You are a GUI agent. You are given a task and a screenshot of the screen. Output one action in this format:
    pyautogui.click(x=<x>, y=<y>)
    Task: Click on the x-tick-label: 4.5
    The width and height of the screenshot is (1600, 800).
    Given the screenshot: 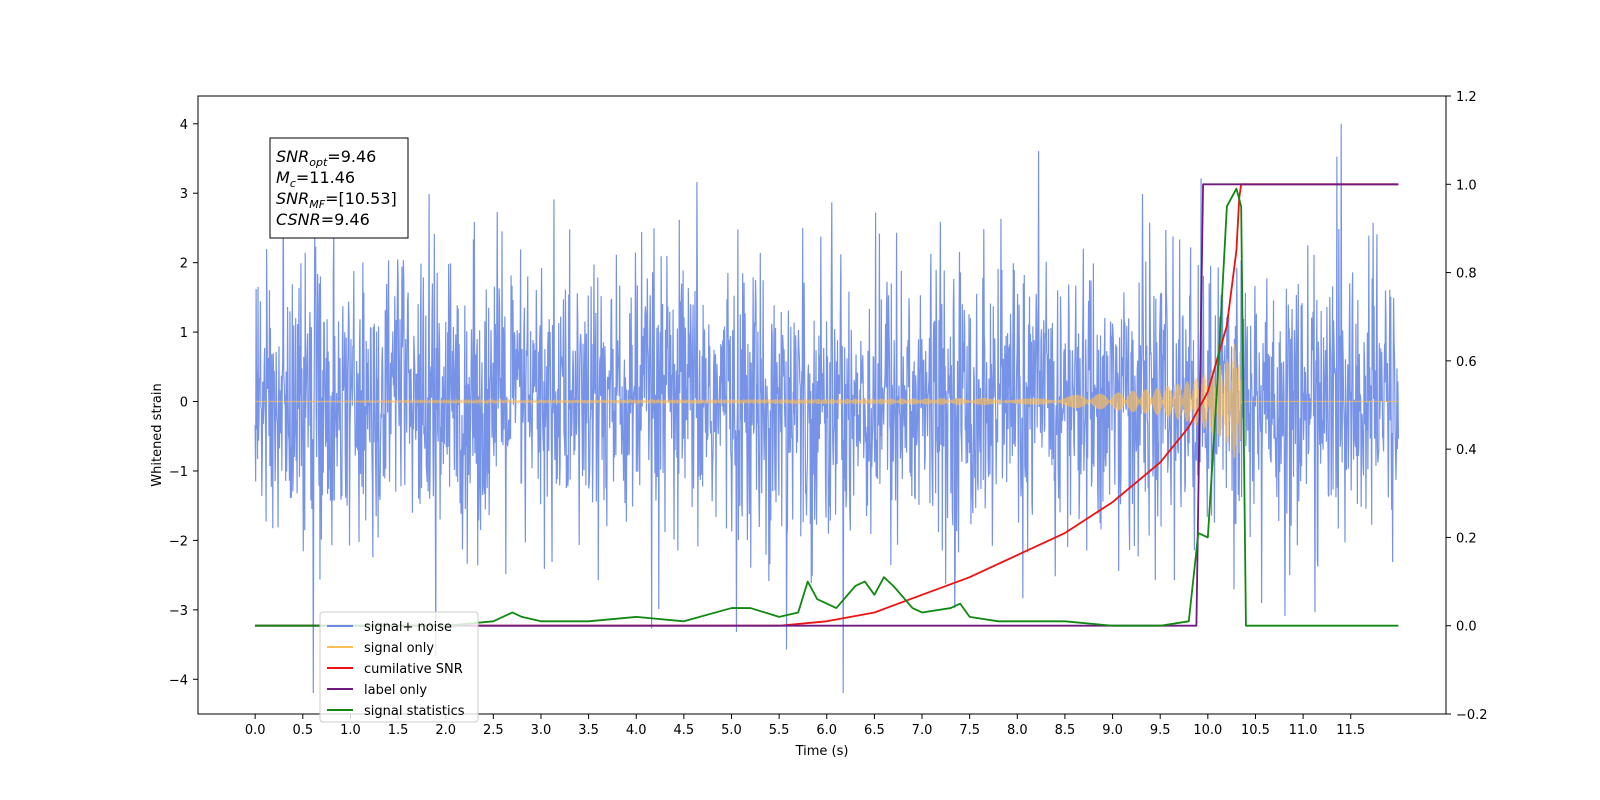 What is the action you would take?
    pyautogui.click(x=684, y=730)
    